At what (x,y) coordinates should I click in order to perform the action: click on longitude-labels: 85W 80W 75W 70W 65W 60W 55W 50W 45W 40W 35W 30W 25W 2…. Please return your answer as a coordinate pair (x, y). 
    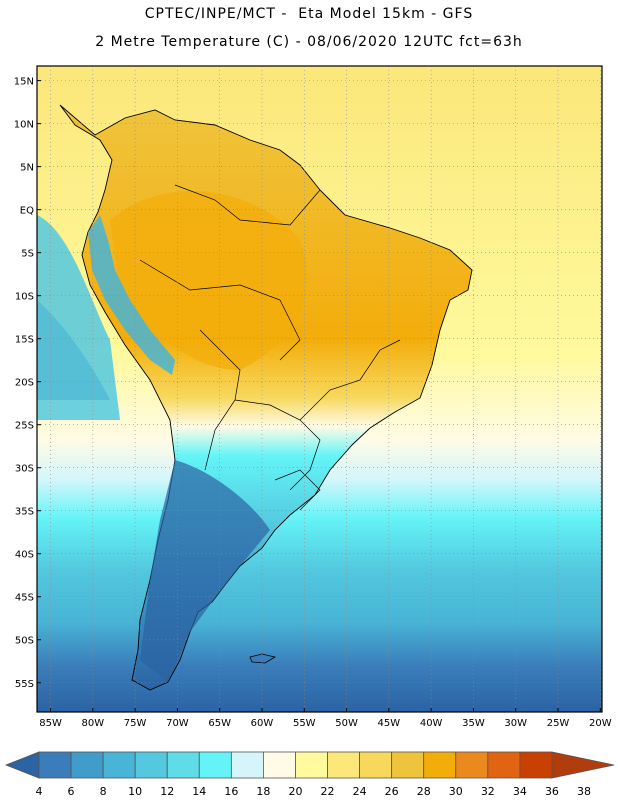
    Looking at the image, I should click on (325, 718).